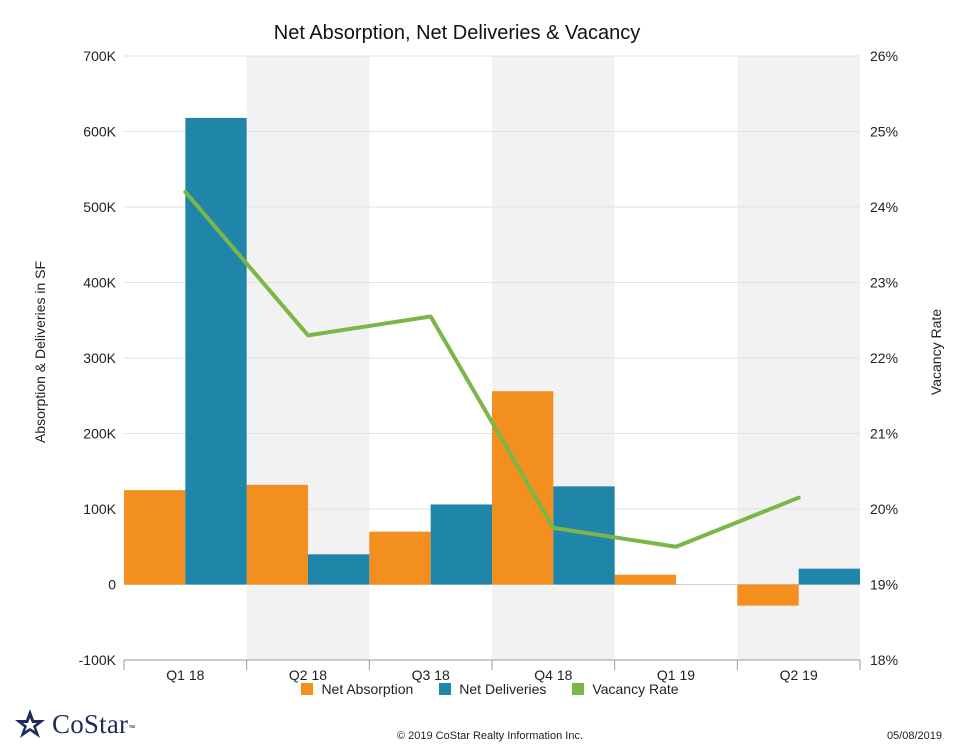 The image size is (980, 754). What do you see at coordinates (578, 689) in the screenshot?
I see `legend-swatch-vacancy-rate` at bounding box center [578, 689].